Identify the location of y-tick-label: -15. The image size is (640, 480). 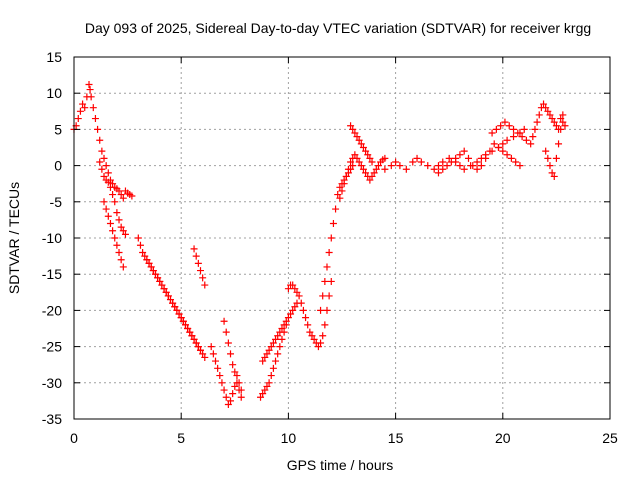
(52, 274).